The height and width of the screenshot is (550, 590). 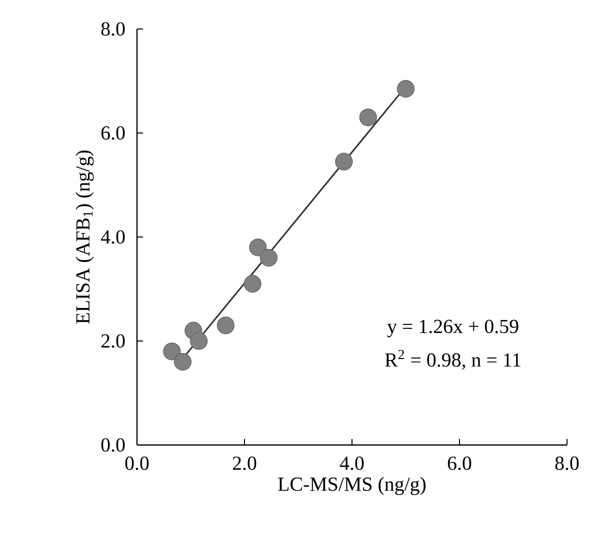 I want to click on annotation: R$^{2}$ = 0.98, n = 11, so click(x=452, y=360).